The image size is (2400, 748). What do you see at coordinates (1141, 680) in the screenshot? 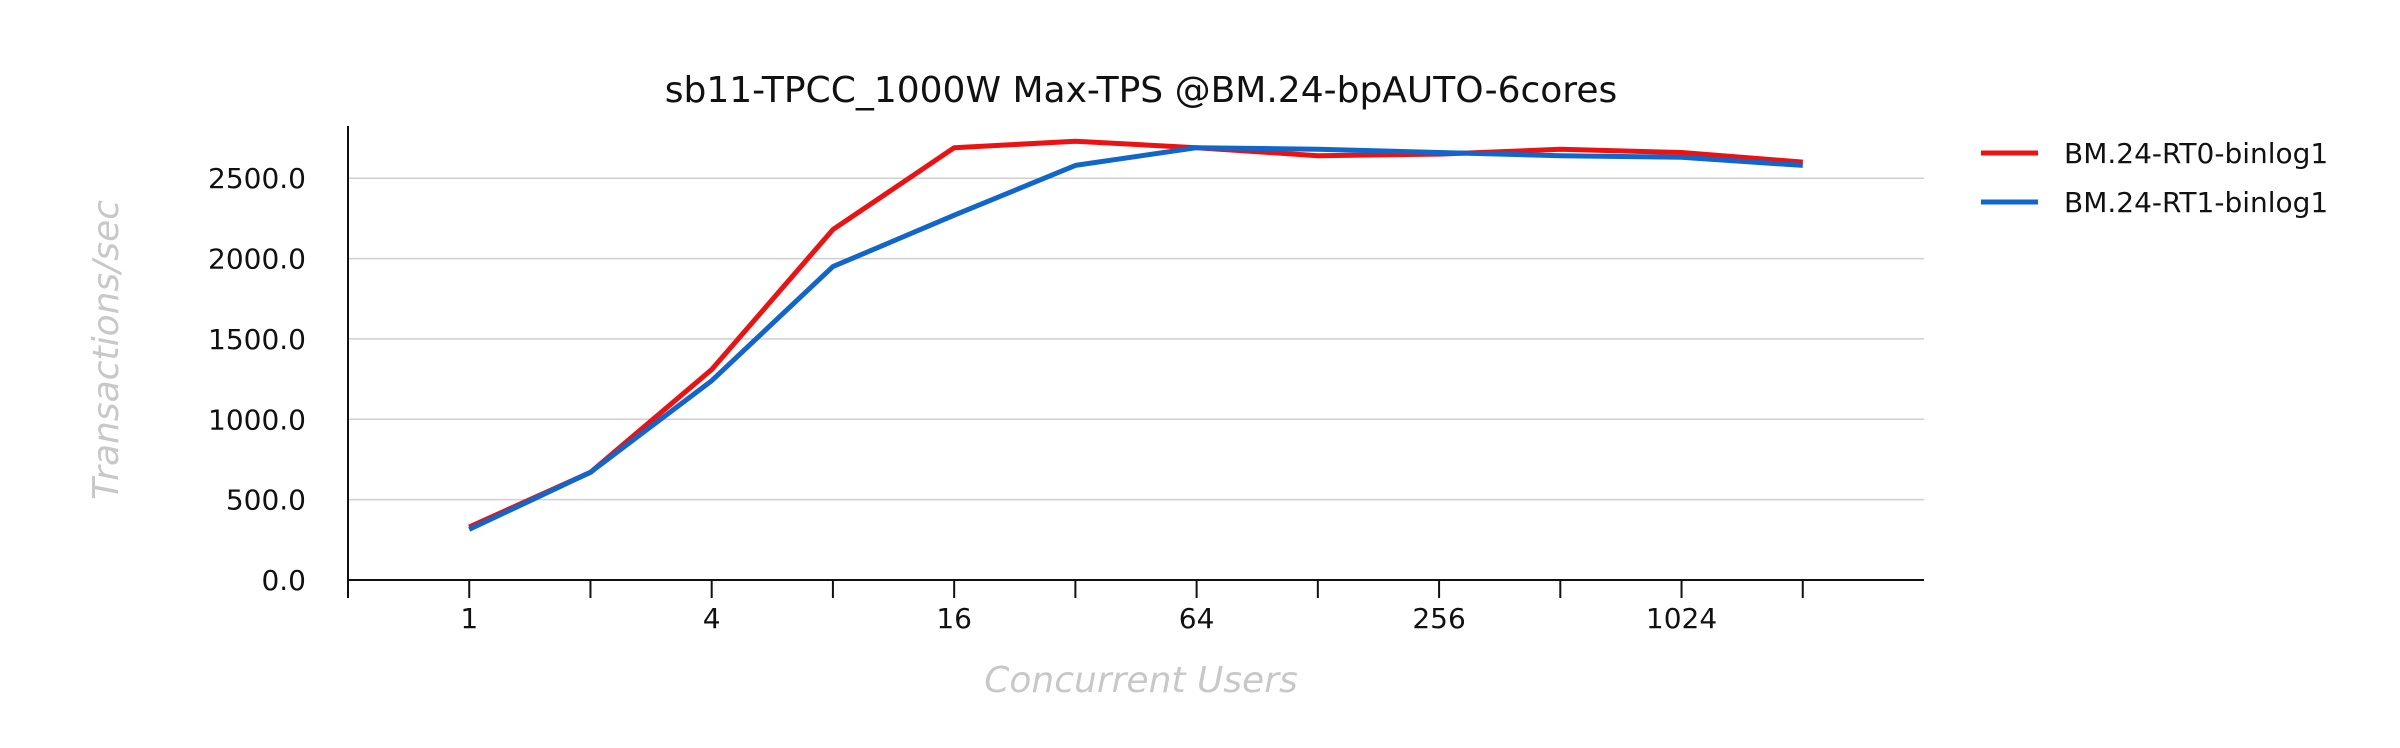
I see `x-axis-title: Concurrent Users` at bounding box center [1141, 680].